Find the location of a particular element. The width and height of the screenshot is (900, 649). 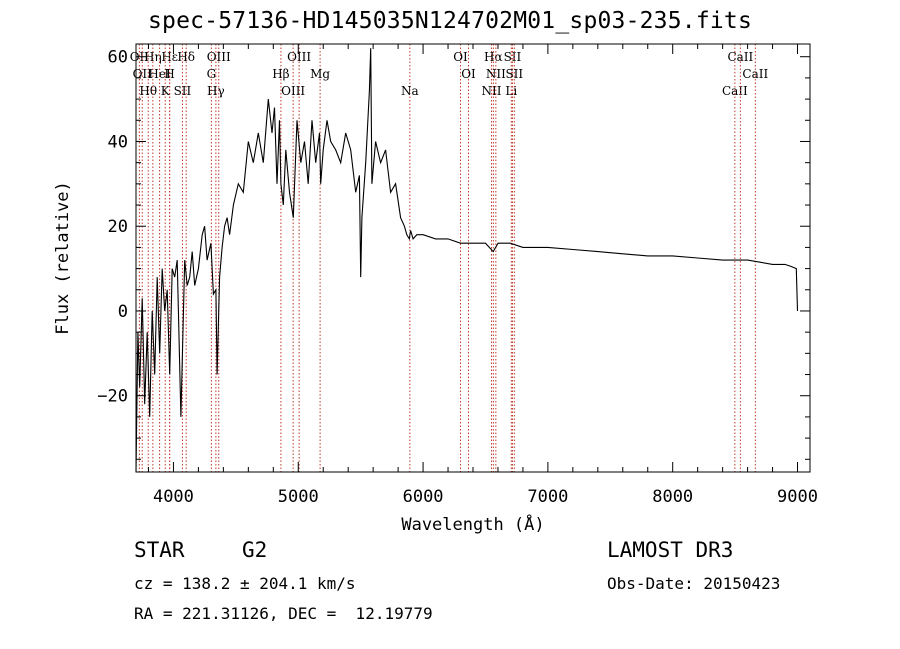

coordinates: RA = 221.31126, DEC = 12.19779 is located at coordinates (283, 613).